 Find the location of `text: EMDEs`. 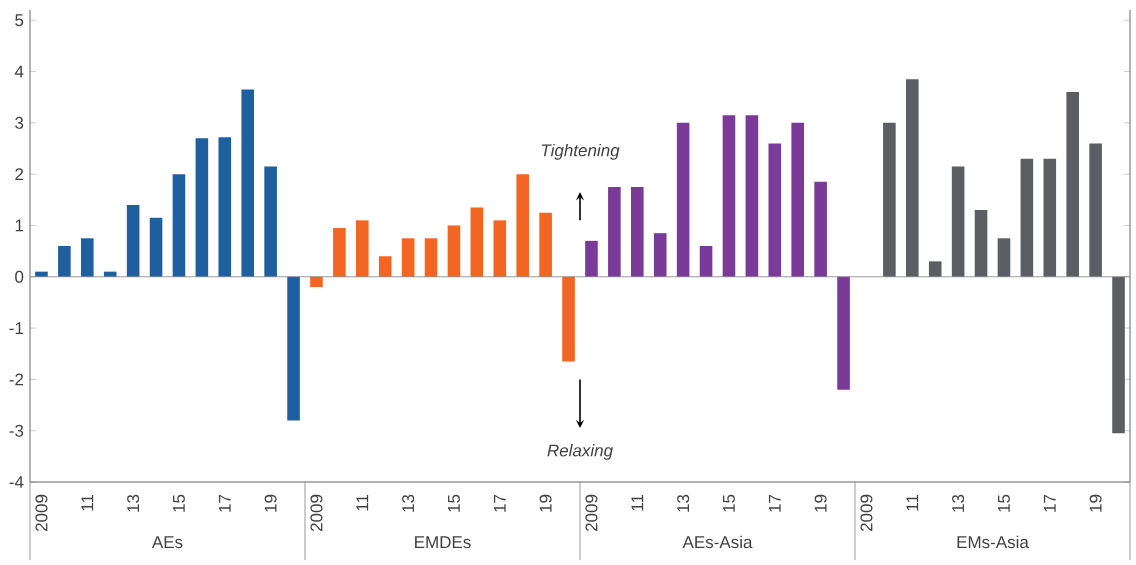

text: EMDEs is located at coordinates (443, 542).